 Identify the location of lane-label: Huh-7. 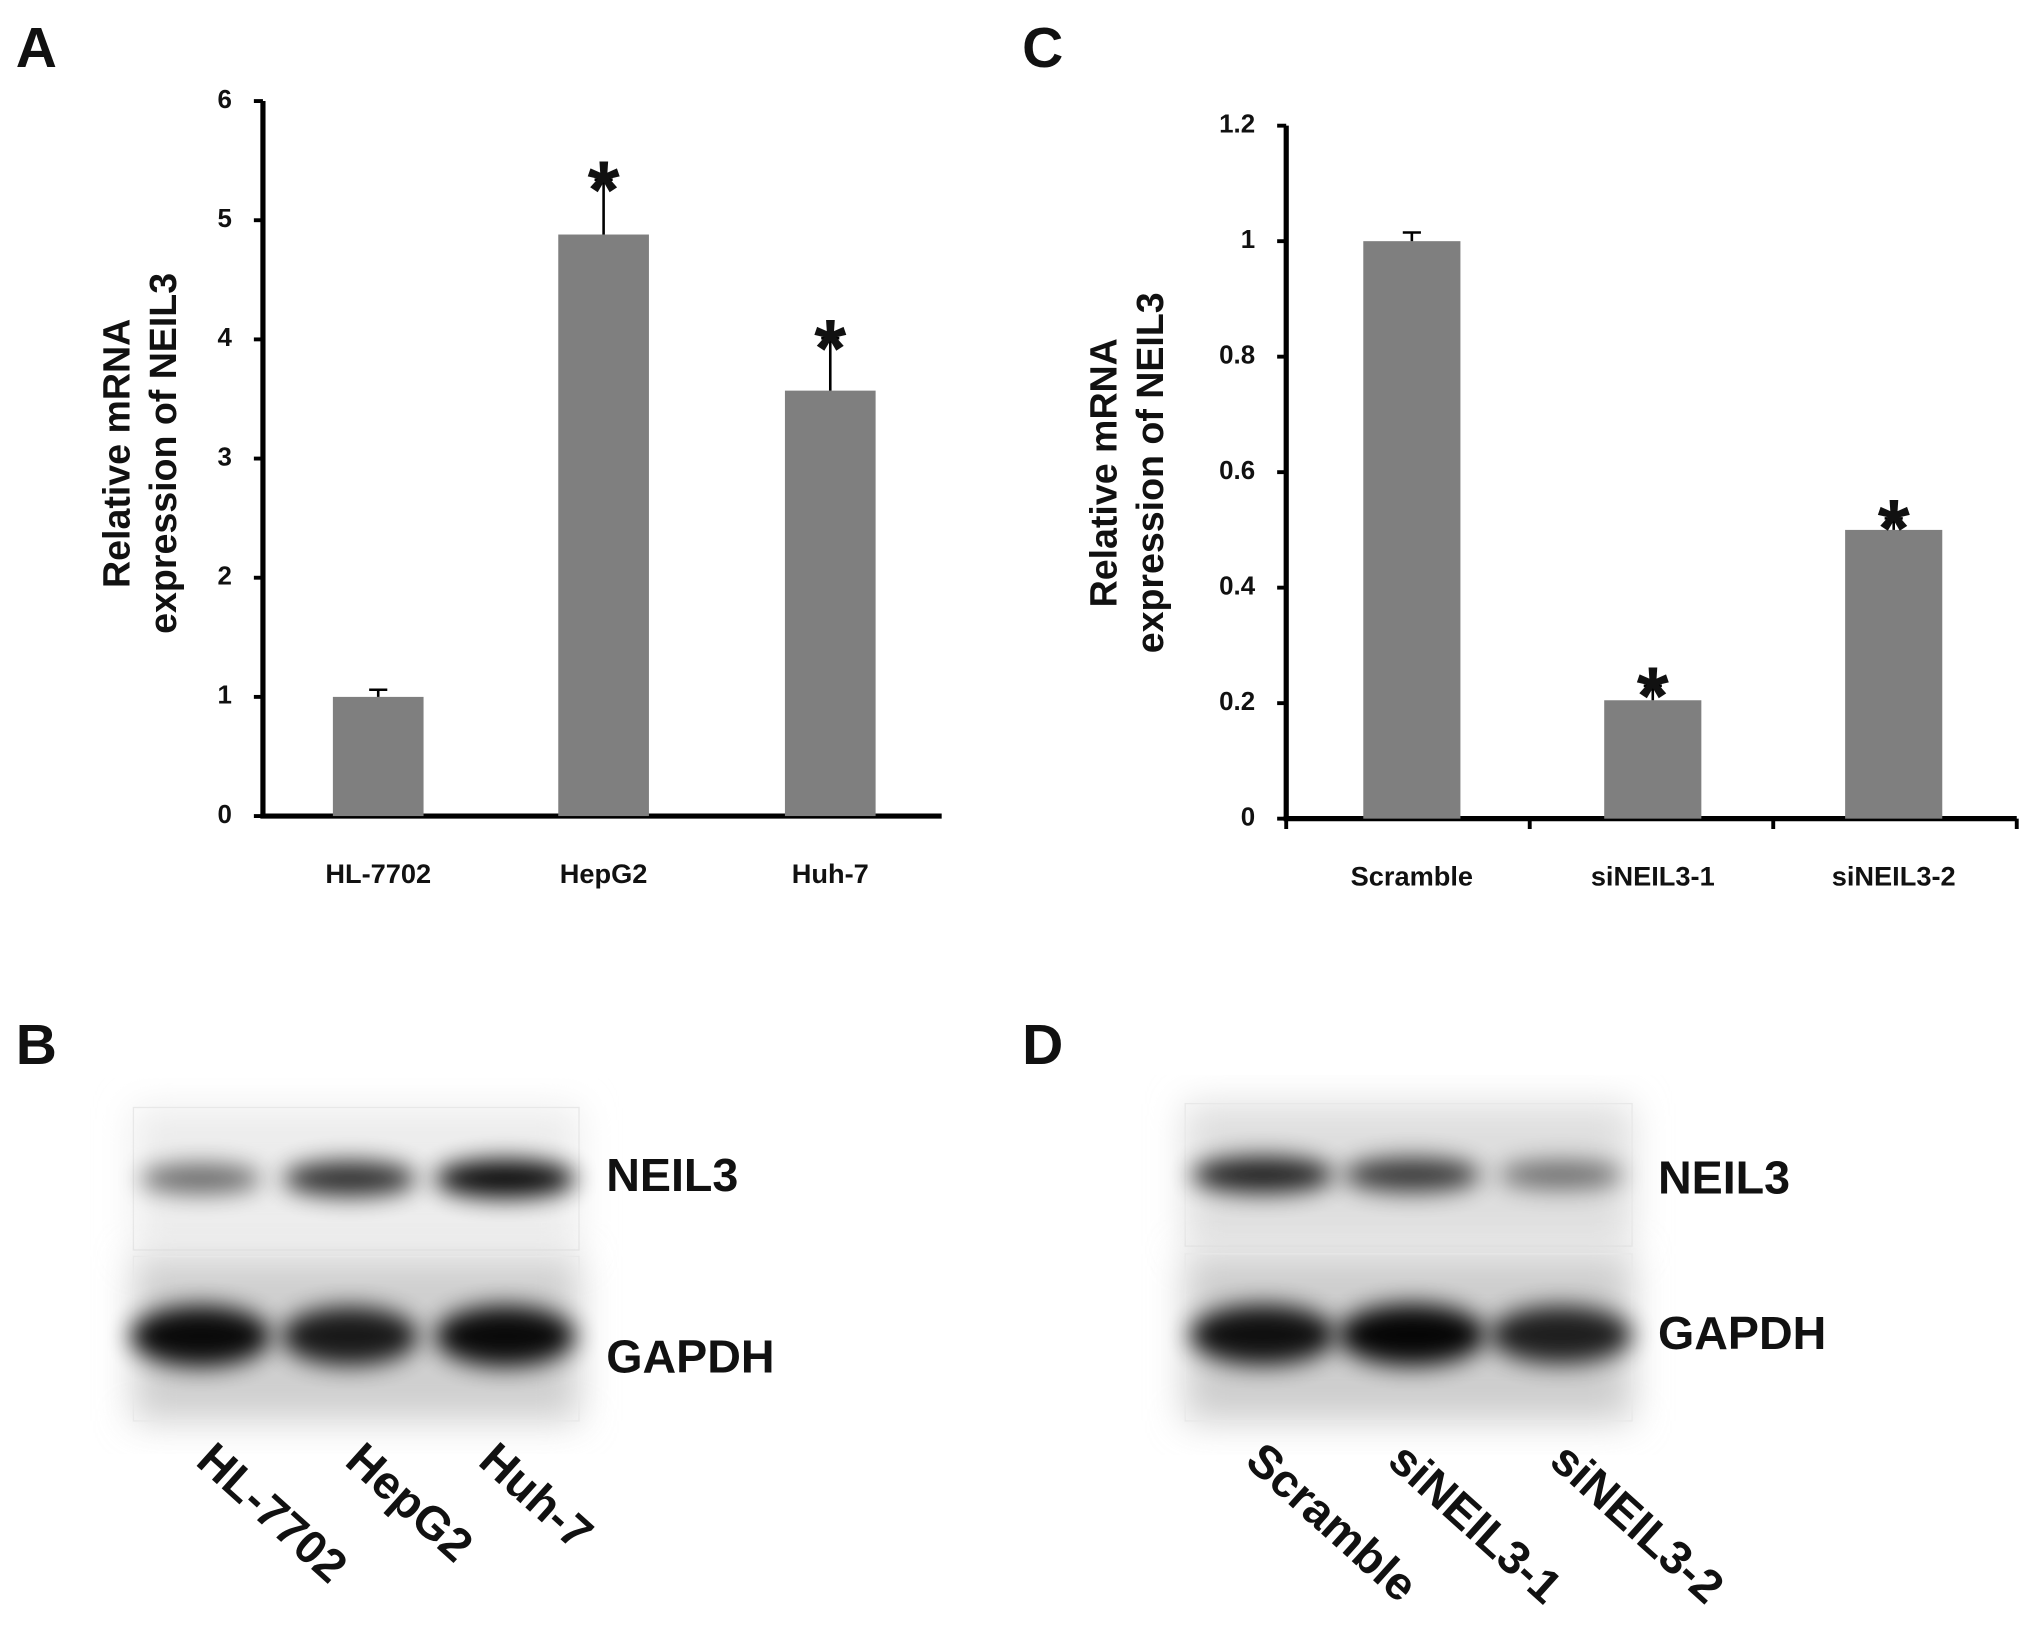
(536, 1495).